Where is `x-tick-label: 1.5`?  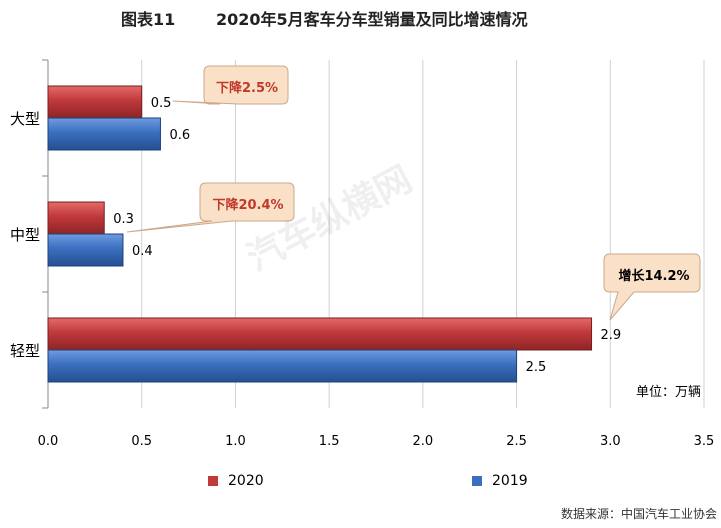 x-tick-label: 1.5 is located at coordinates (329, 441).